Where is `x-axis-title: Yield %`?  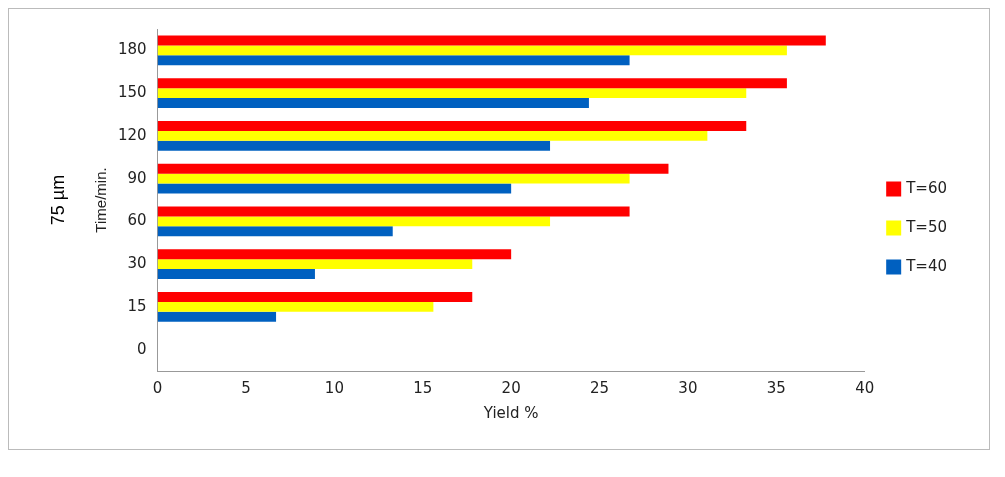 x-axis-title: Yield % is located at coordinates (510, 412).